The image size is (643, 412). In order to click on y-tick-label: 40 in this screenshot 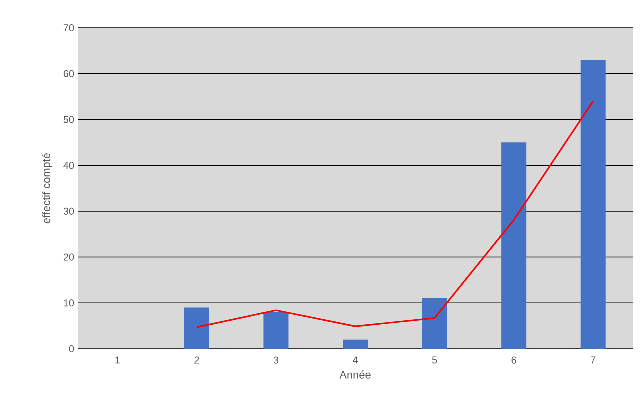, I will do `click(69, 166)`.